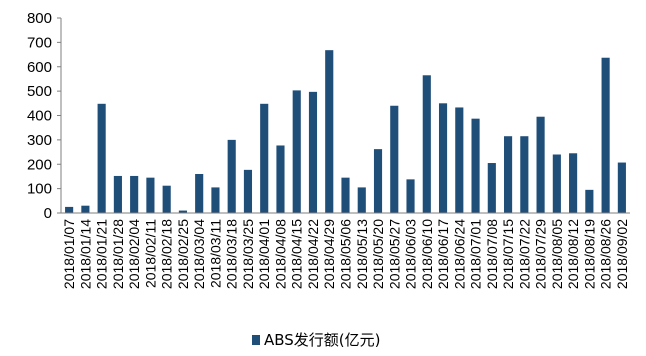 The width and height of the screenshot is (646, 356). What do you see at coordinates (280, 254) in the screenshot?
I see `x-tick-label: 2018/04/08` at bounding box center [280, 254].